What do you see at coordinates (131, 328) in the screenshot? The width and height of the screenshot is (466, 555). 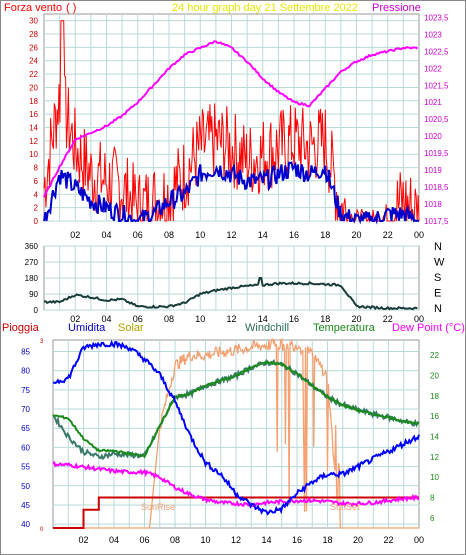 I see `legend-solar: Solar` at bounding box center [131, 328].